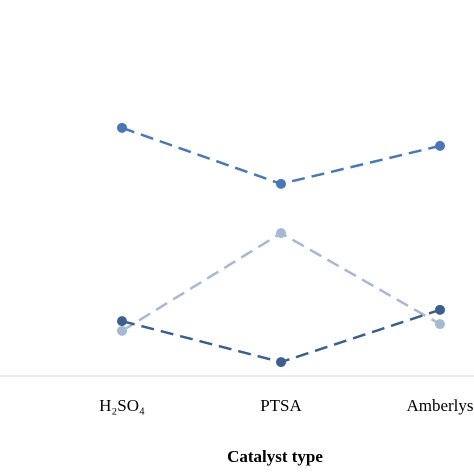 Image resolution: width=474 pixels, height=474 pixels. What do you see at coordinates (122, 405) in the screenshot?
I see `x-tick-label: H₂SO₄` at bounding box center [122, 405].